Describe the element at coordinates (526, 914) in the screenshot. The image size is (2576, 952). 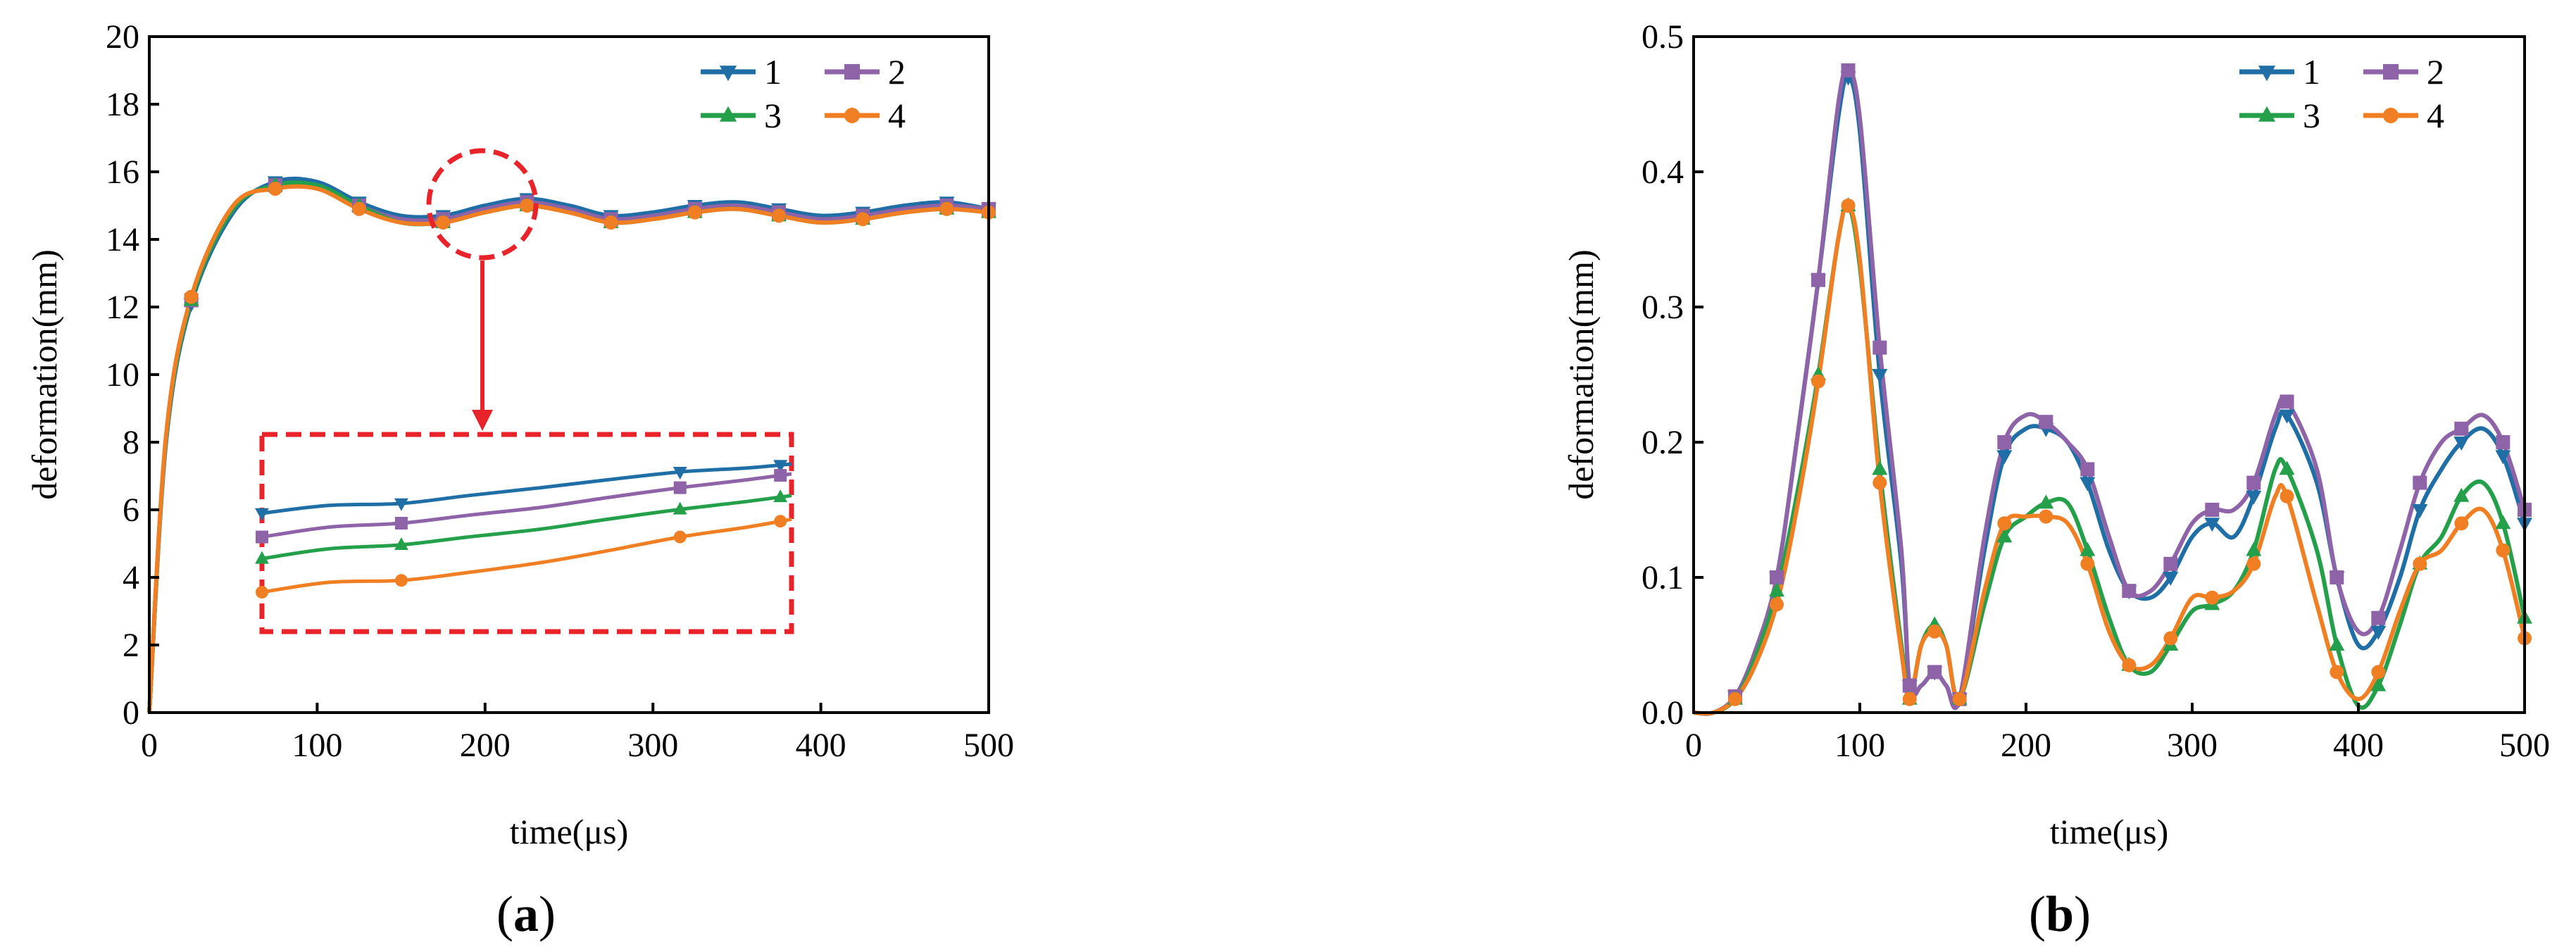
I see `panel-label-a: (a)` at that location.